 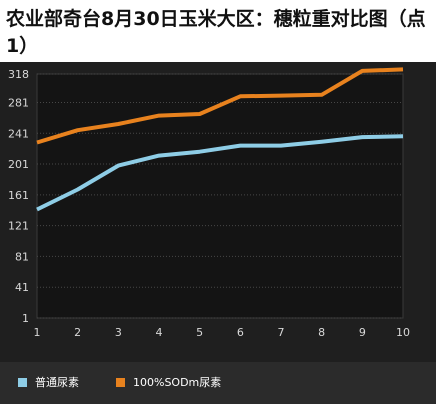 I want to click on legend-item-series-1: 普通尿素, so click(x=48, y=382).